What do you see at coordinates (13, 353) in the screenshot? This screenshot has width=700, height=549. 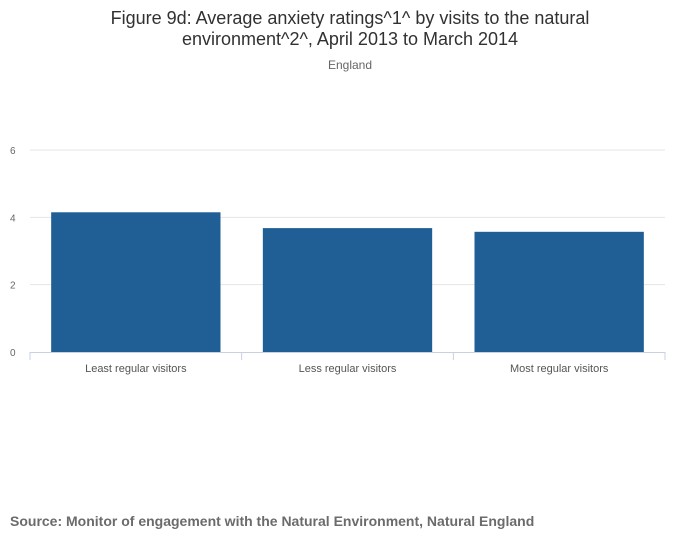 I see `y-tick-label-0: 0` at bounding box center [13, 353].